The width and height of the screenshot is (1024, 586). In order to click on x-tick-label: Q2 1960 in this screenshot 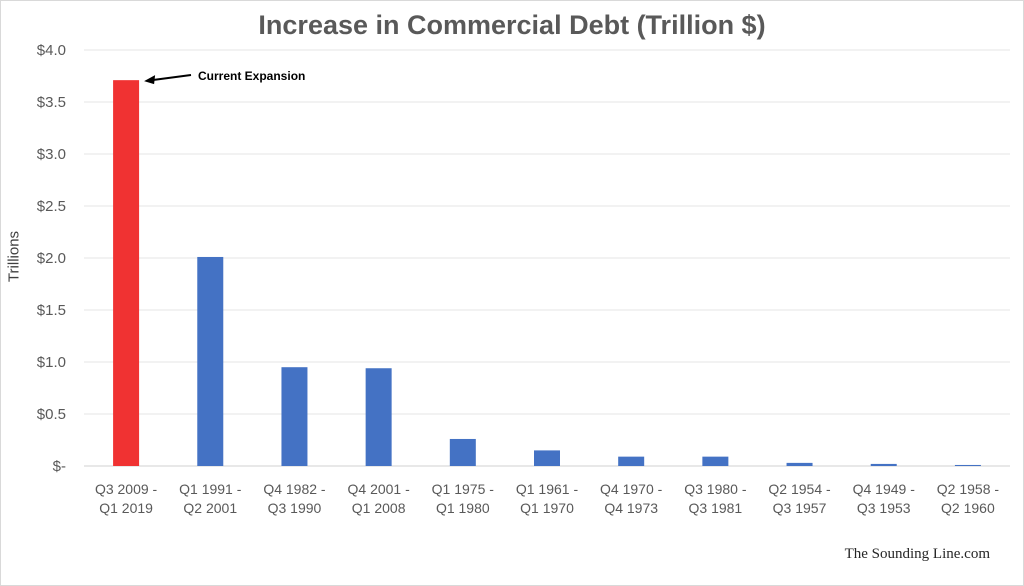, I will do `click(968, 508)`.